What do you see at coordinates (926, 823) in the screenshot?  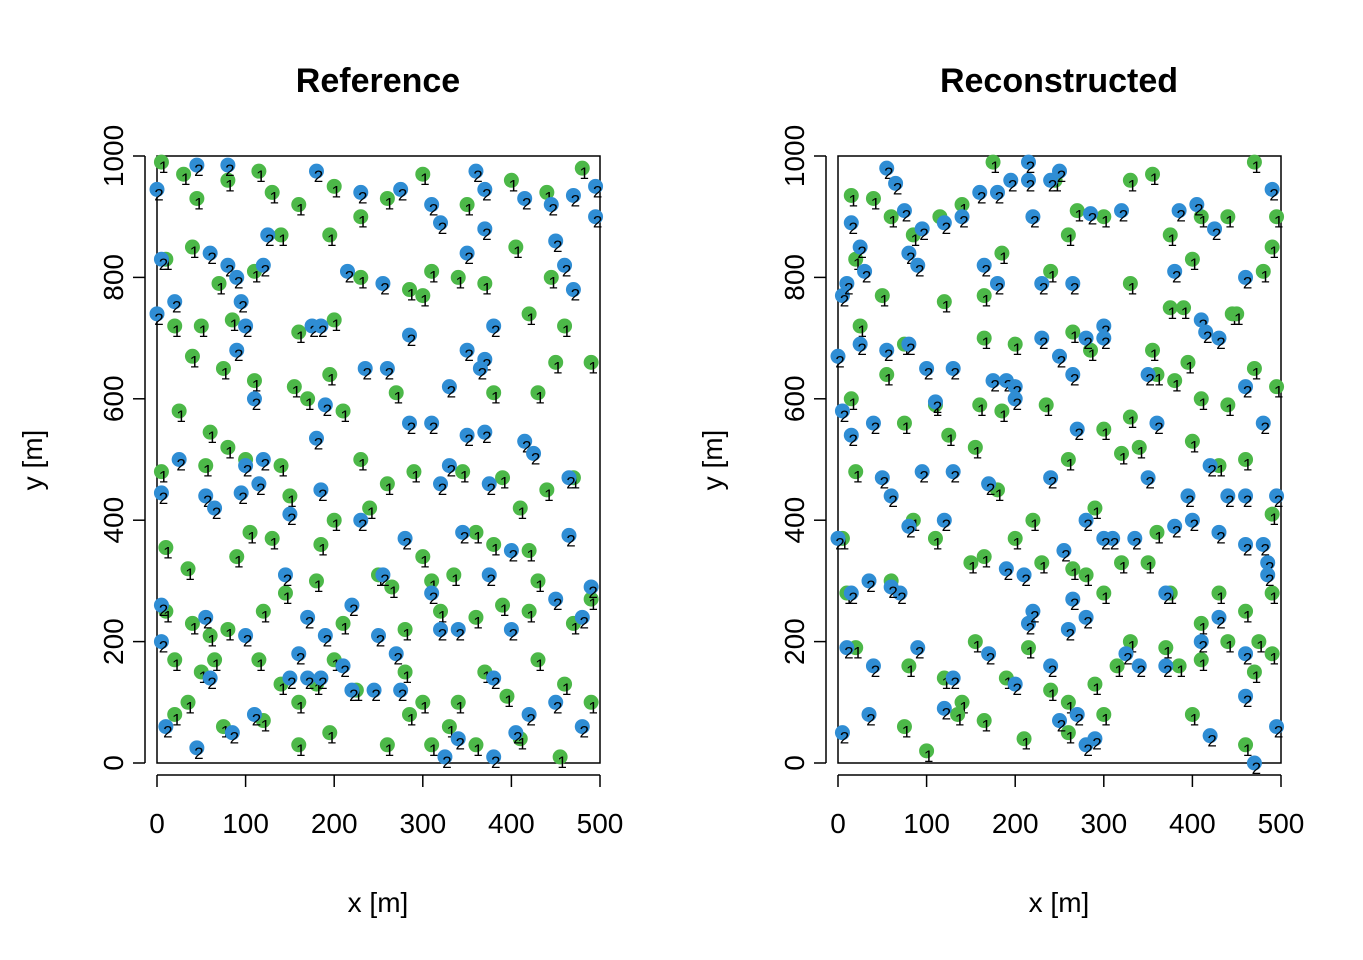 I see `x-tick-label: 100` at bounding box center [926, 823].